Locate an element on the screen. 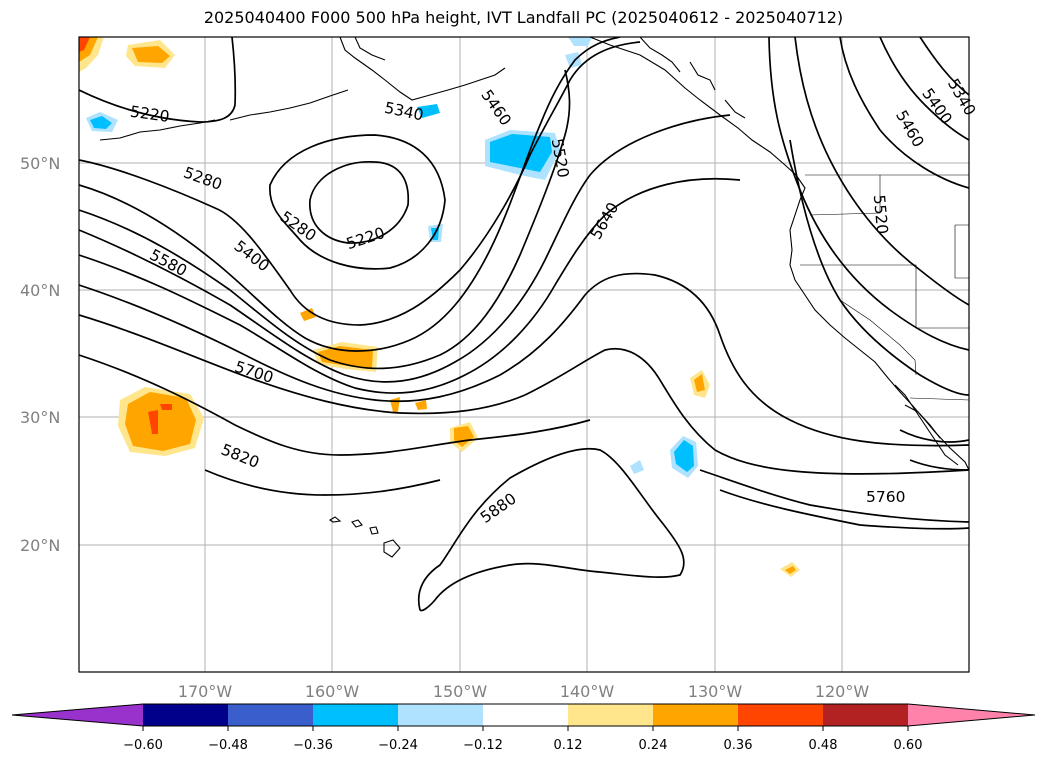 Image resolution: width=1047 pixels, height=765 pixels. contour-label: 5760 is located at coordinates (885, 497).